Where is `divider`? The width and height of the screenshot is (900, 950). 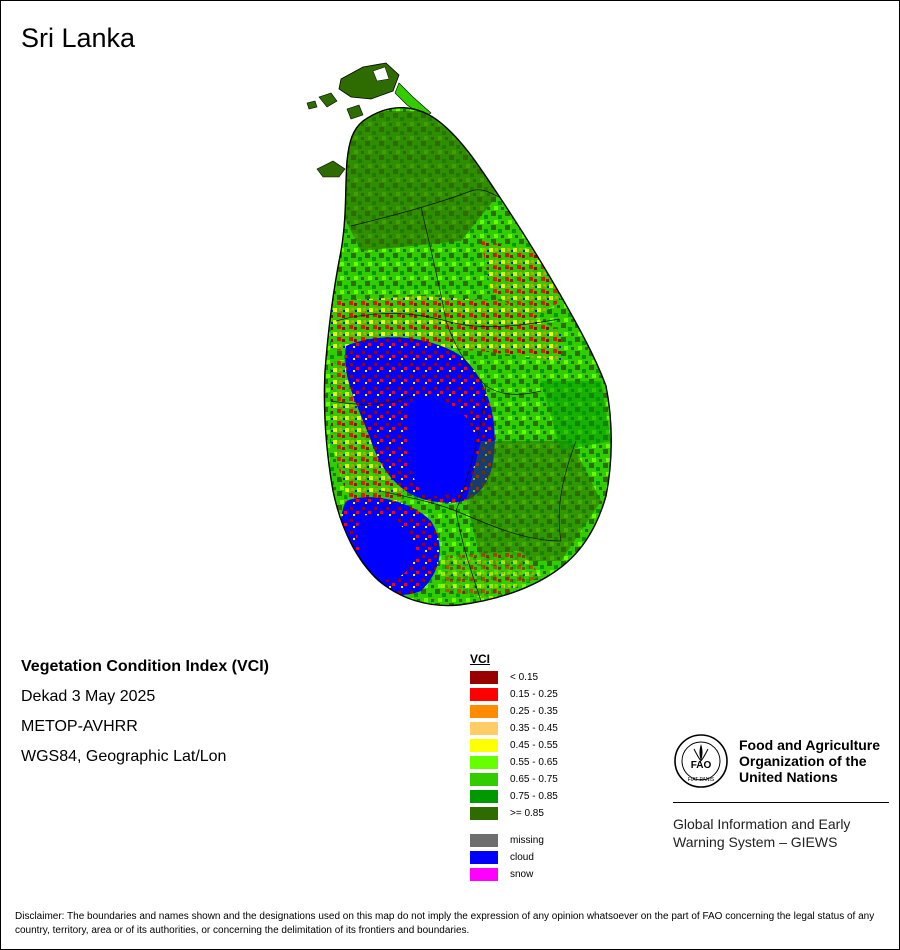 divider is located at coordinates (781, 802).